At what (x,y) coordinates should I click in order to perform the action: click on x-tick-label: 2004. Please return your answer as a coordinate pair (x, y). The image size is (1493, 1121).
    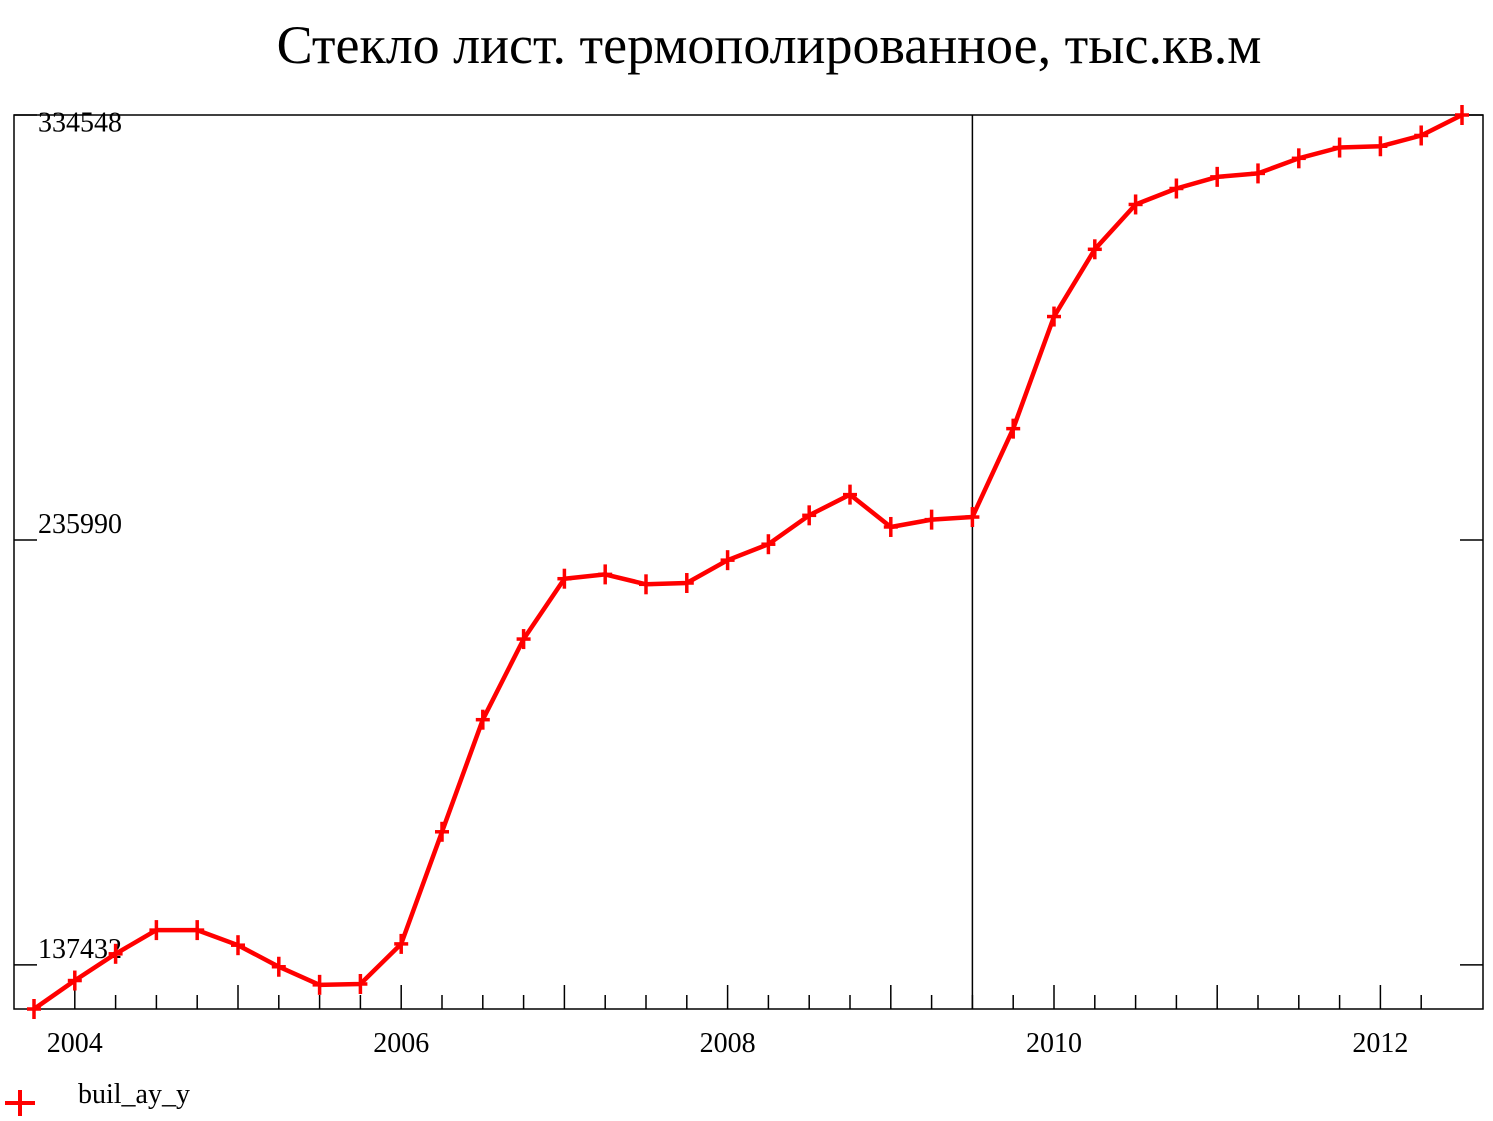
    Looking at the image, I should click on (75, 1043).